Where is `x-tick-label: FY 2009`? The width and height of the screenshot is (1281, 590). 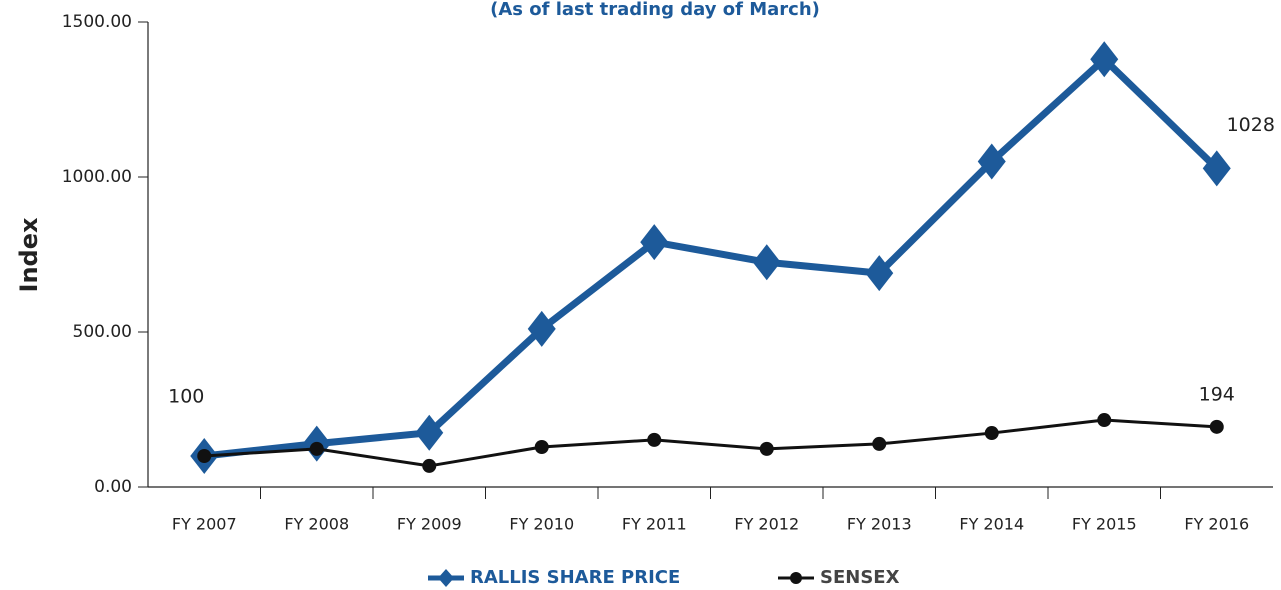
x-tick-label: FY 2009 is located at coordinates (429, 524).